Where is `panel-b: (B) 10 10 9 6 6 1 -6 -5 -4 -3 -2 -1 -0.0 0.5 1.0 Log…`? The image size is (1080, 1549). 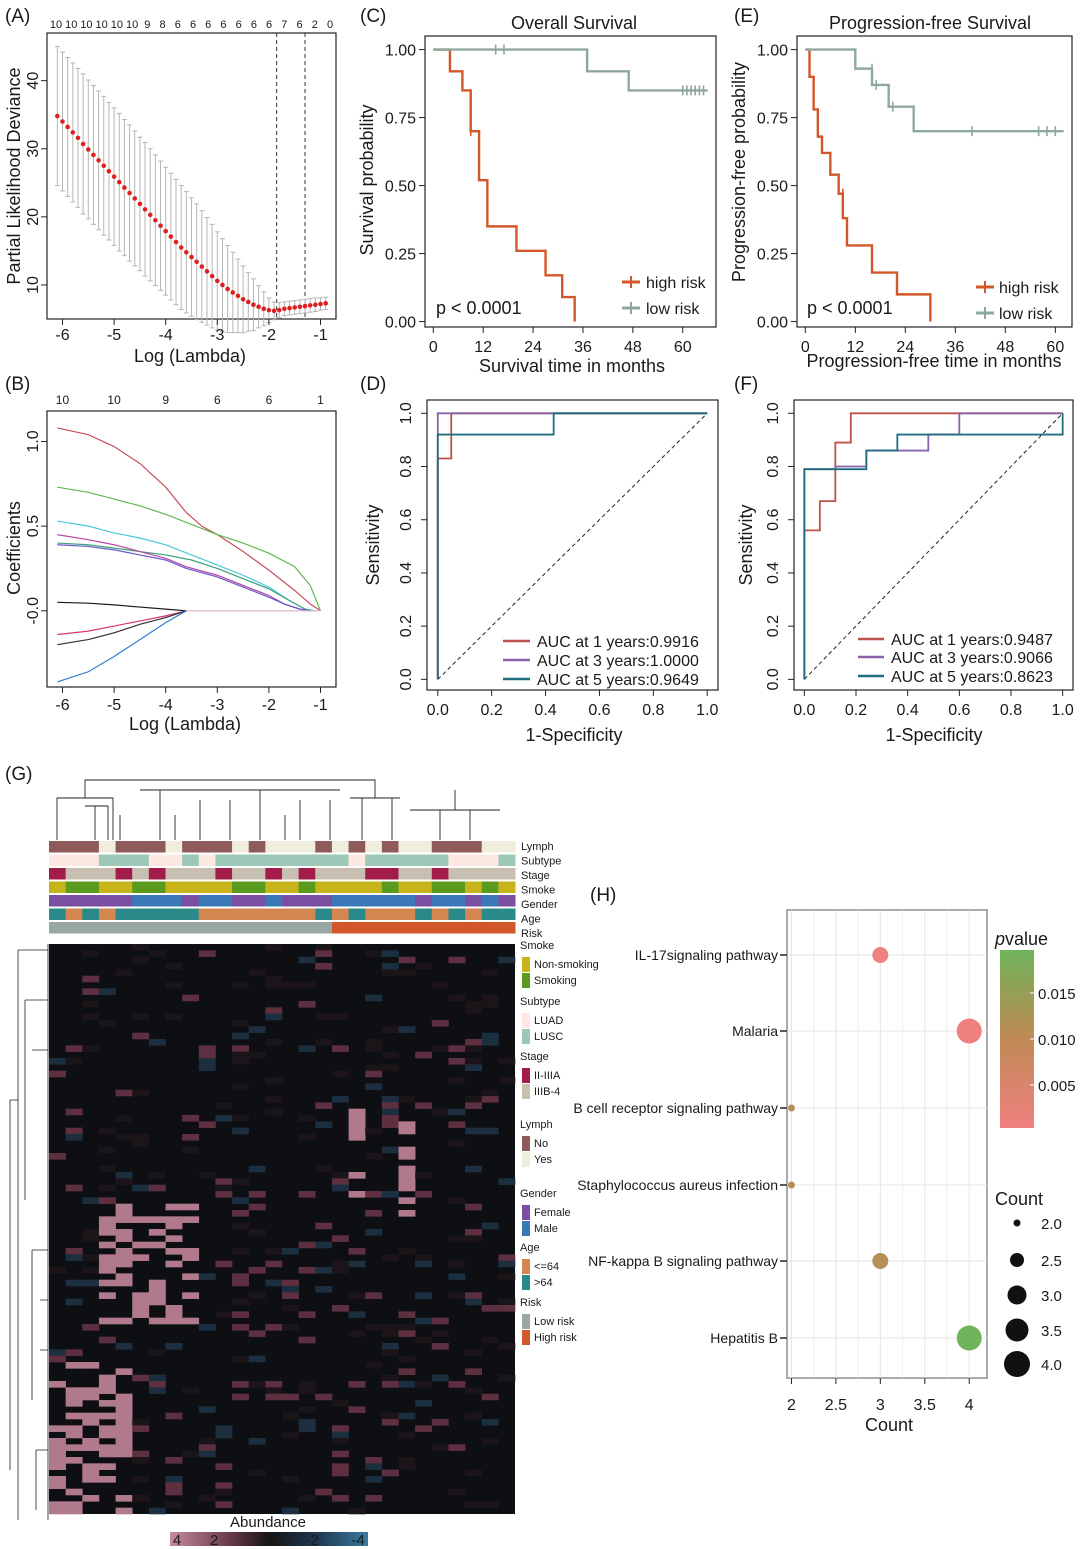 panel-b: (B) 10 10 9 6 6 1 -6 -5 -4 -3 -2 -1 -0.0 0.5 1.0 Log… is located at coordinates (170, 554).